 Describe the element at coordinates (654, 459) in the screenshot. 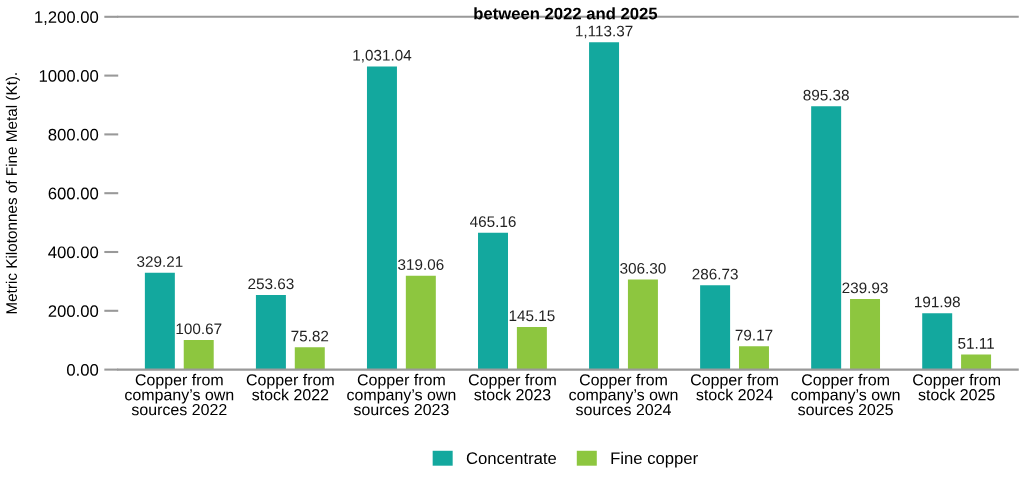

I see `legend-label: Fine copper` at that location.